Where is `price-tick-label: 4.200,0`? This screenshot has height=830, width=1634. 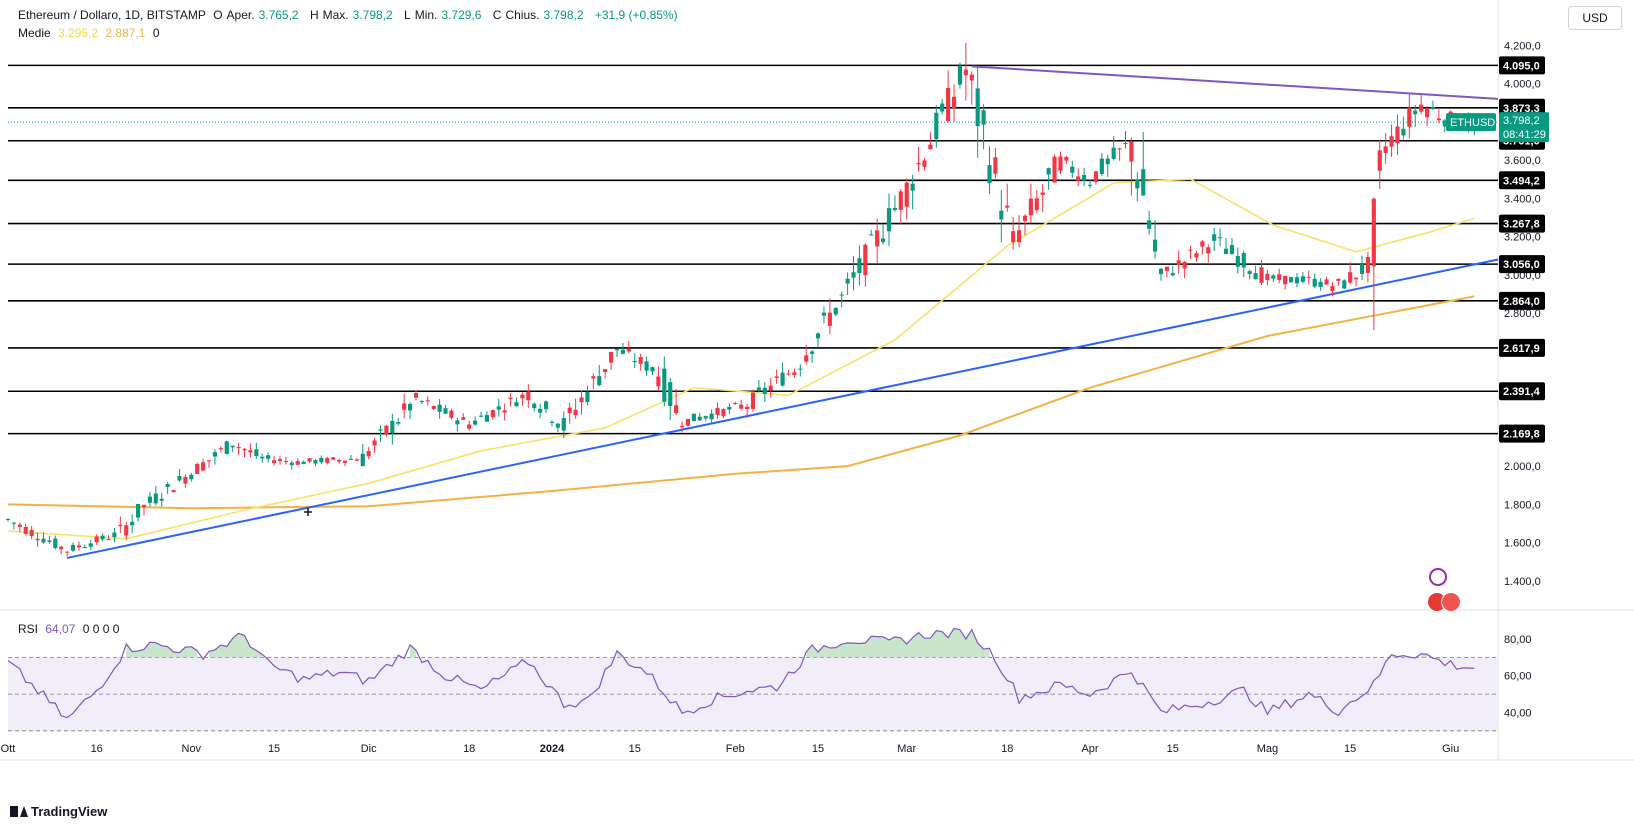 price-tick-label: 4.200,0 is located at coordinates (1522, 46).